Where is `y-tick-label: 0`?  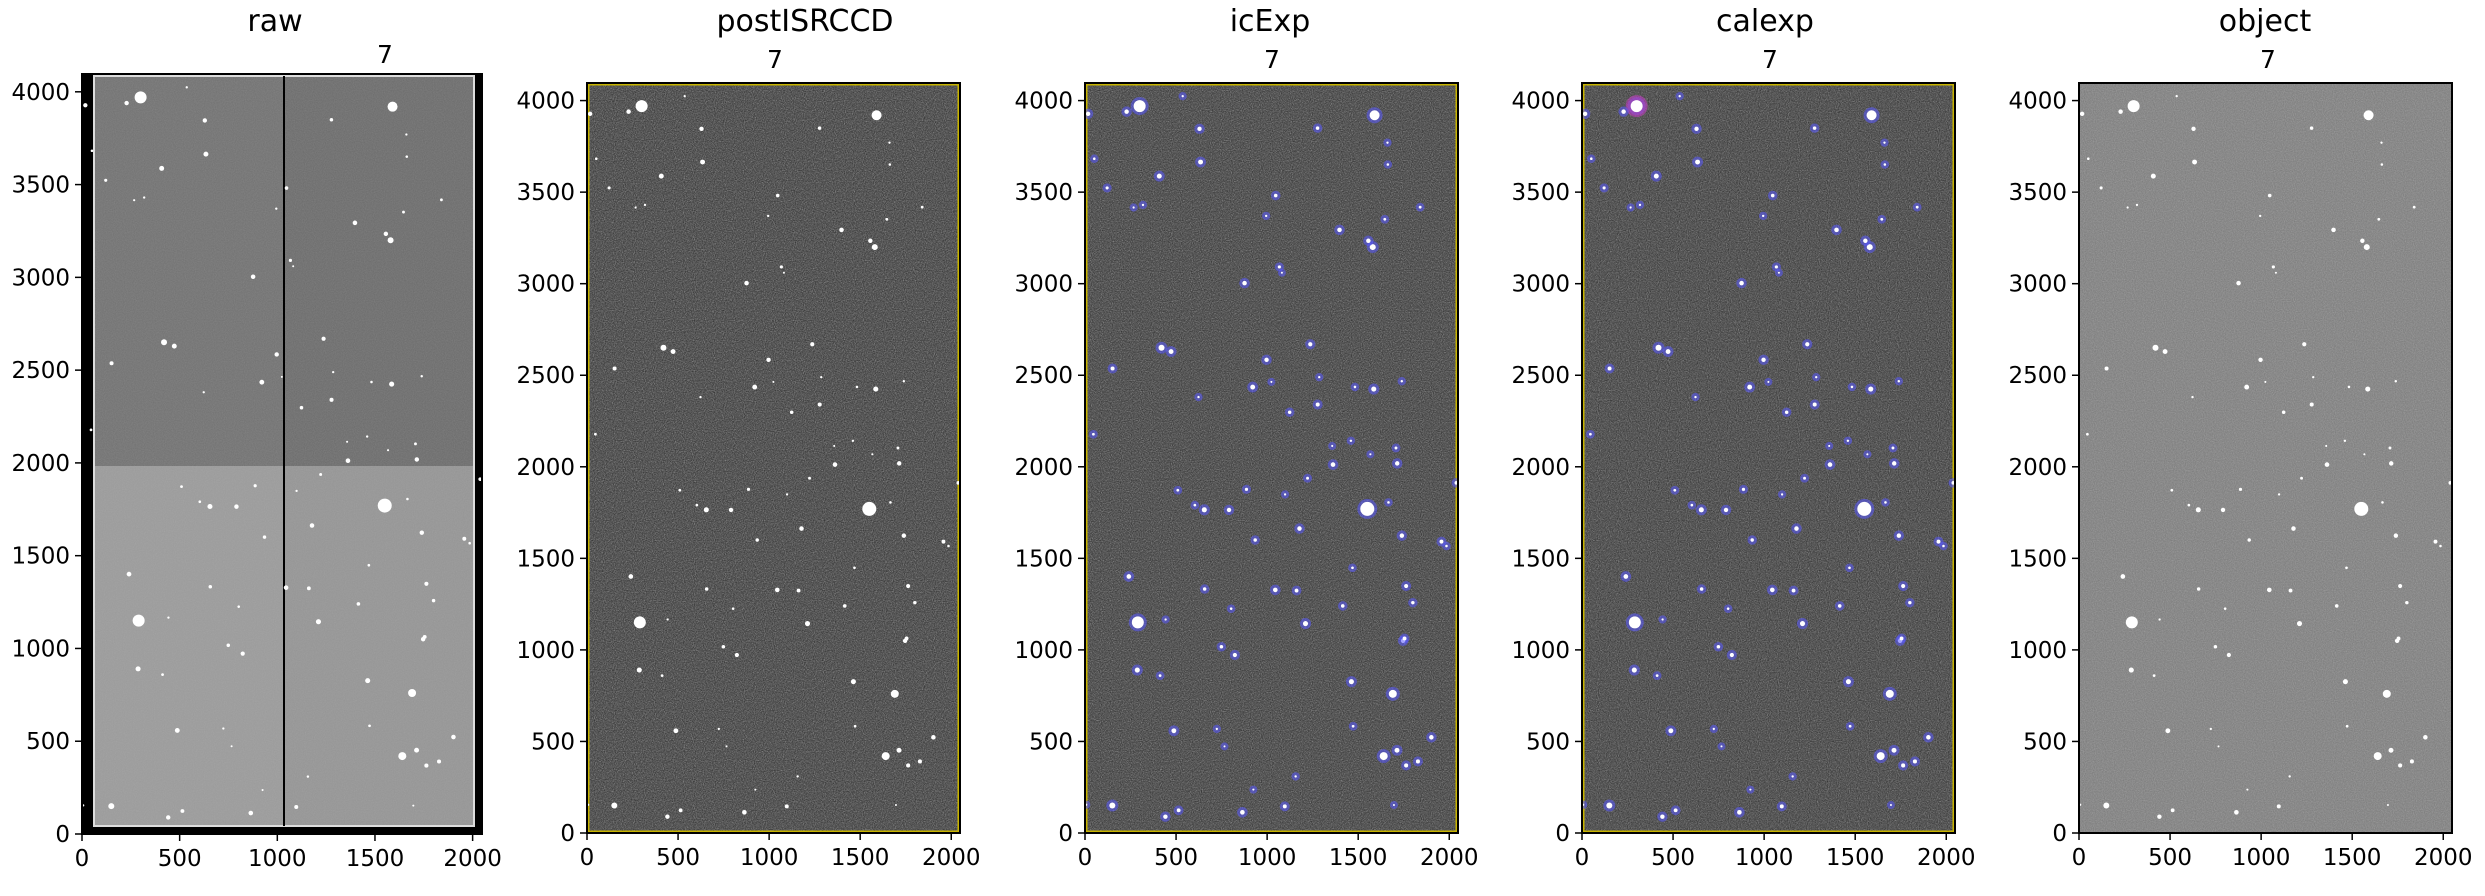
y-tick-label: 0 is located at coordinates (1562, 834).